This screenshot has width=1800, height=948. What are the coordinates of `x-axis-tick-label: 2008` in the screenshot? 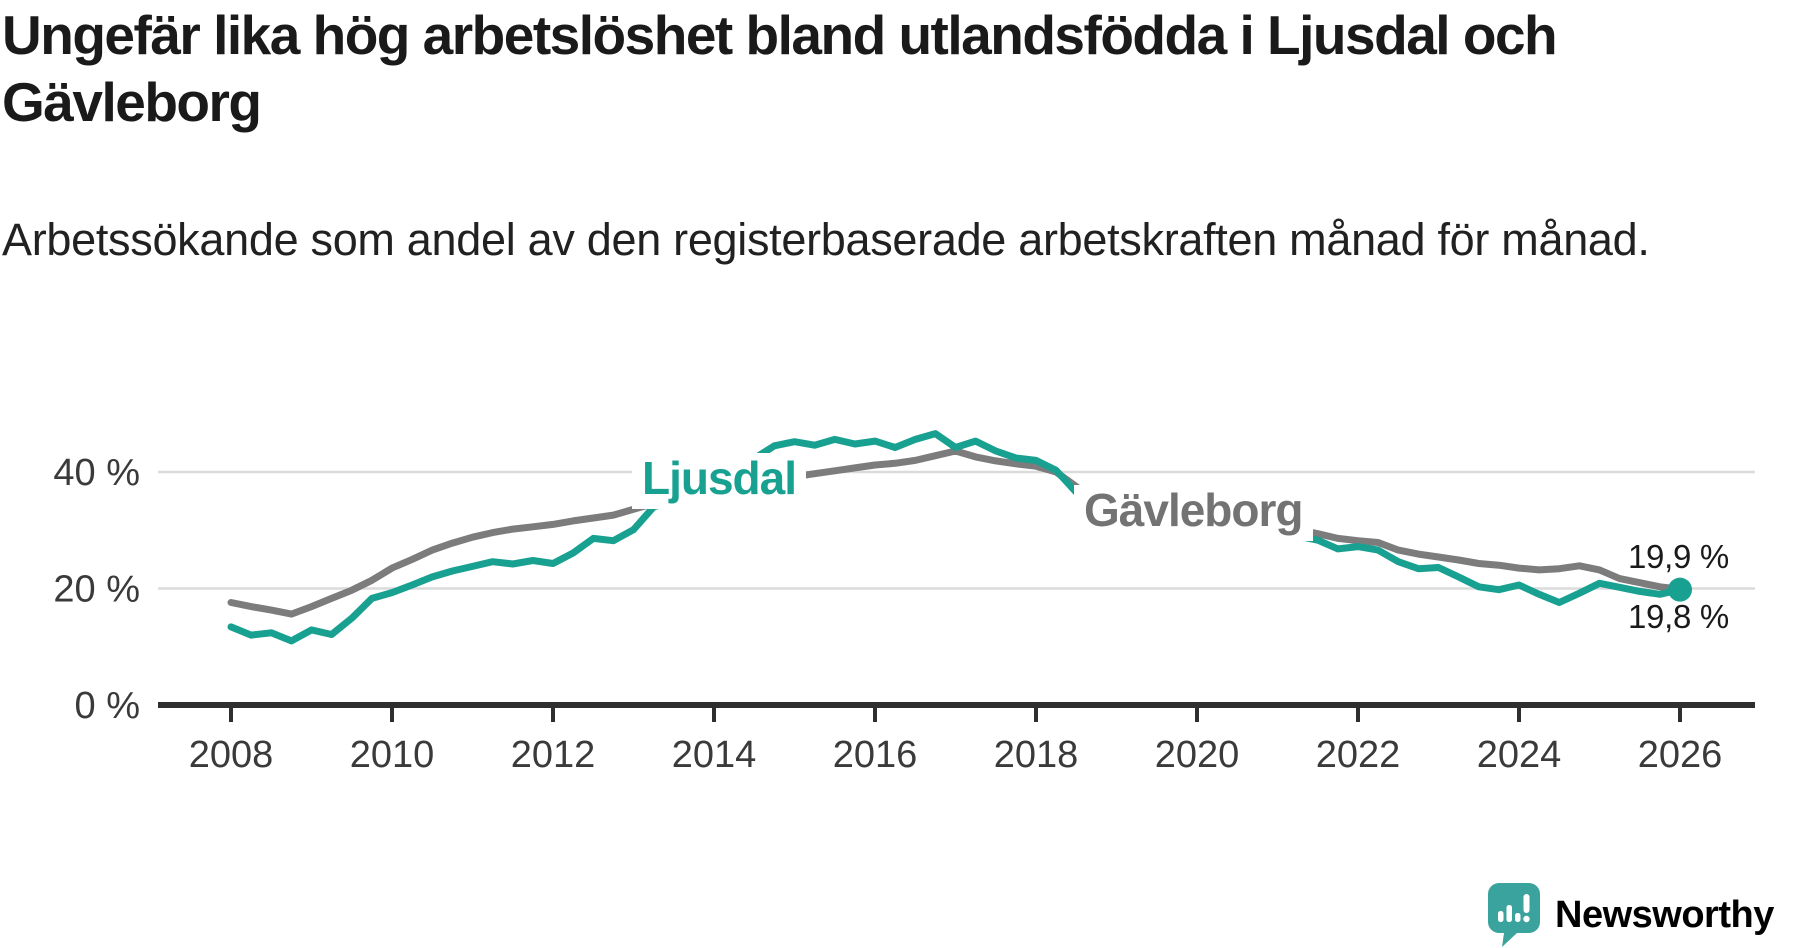 It's located at (231, 755).